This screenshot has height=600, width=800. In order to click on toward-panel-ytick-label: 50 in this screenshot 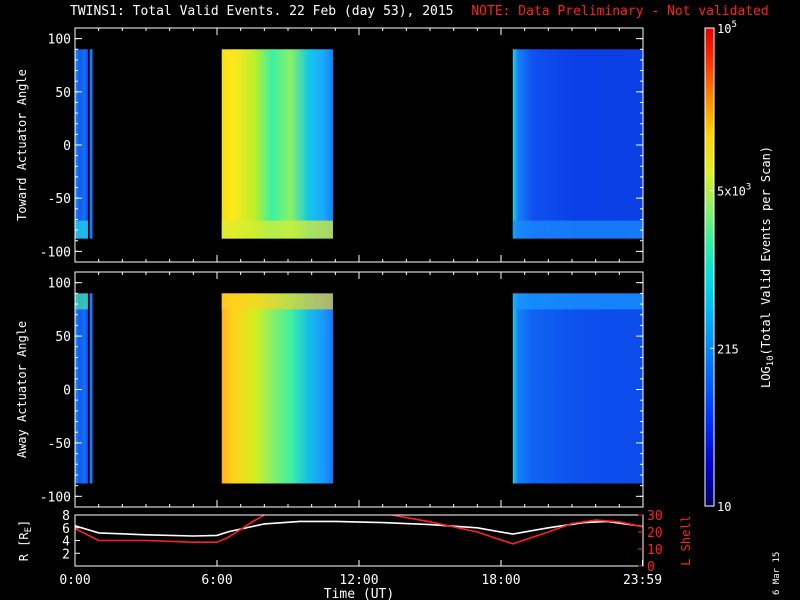, I will do `click(63, 93)`.